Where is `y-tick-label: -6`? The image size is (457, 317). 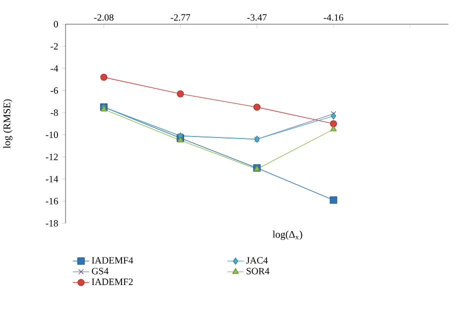 y-tick-label: -6 is located at coordinates (54, 90).